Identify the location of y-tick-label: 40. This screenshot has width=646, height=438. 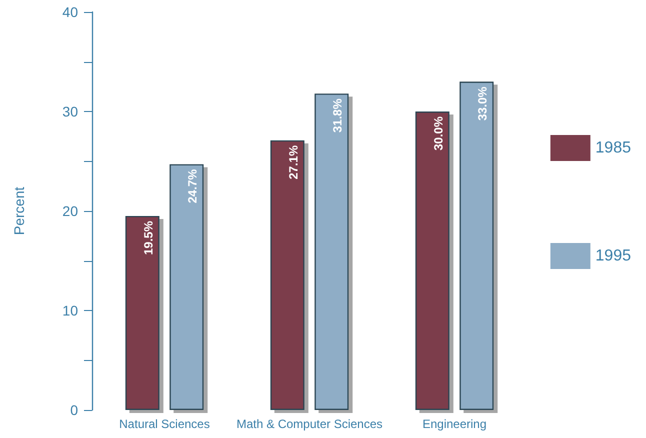
(70, 12).